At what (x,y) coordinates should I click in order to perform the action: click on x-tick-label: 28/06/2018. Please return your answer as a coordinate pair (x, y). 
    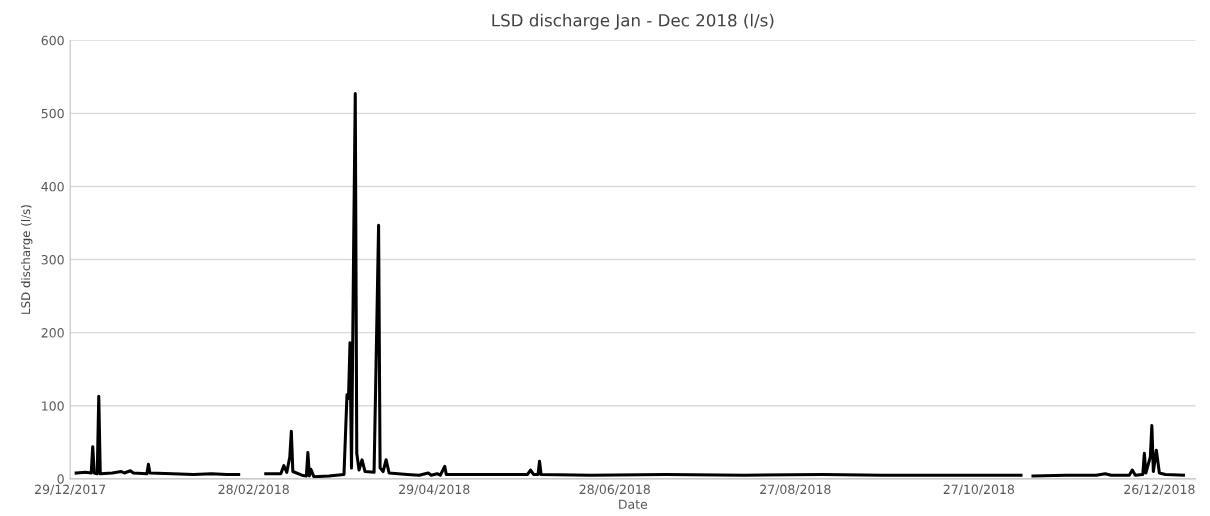
    Looking at the image, I should click on (614, 490).